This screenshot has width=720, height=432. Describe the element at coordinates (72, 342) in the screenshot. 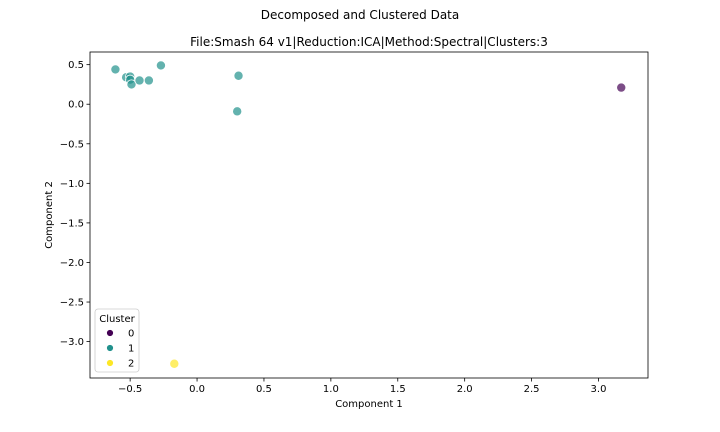

I see `y-tick-label: −3.0` at that location.